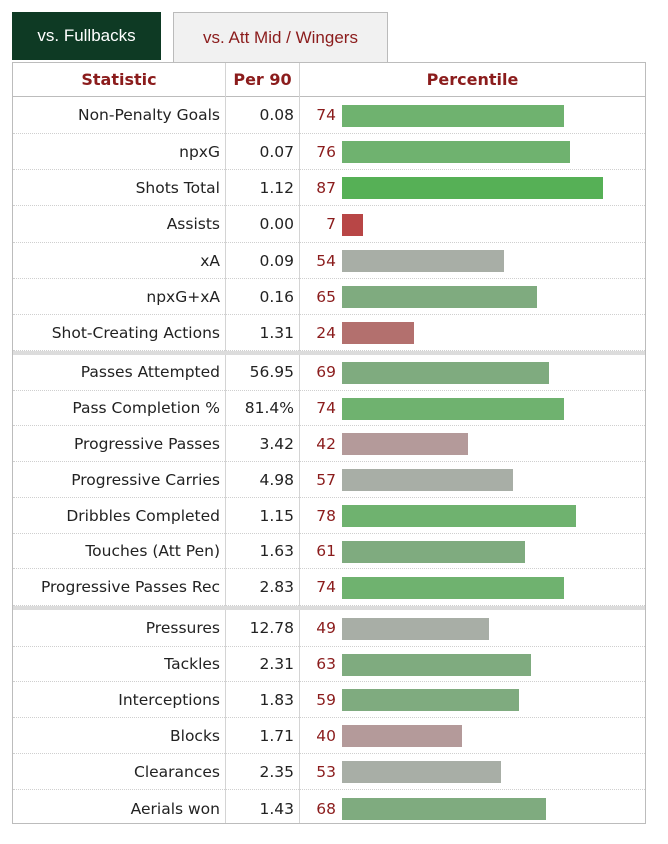 The image size is (668, 844). Describe the element at coordinates (169, 699) in the screenshot. I see `stat-label: Interceptions` at that location.